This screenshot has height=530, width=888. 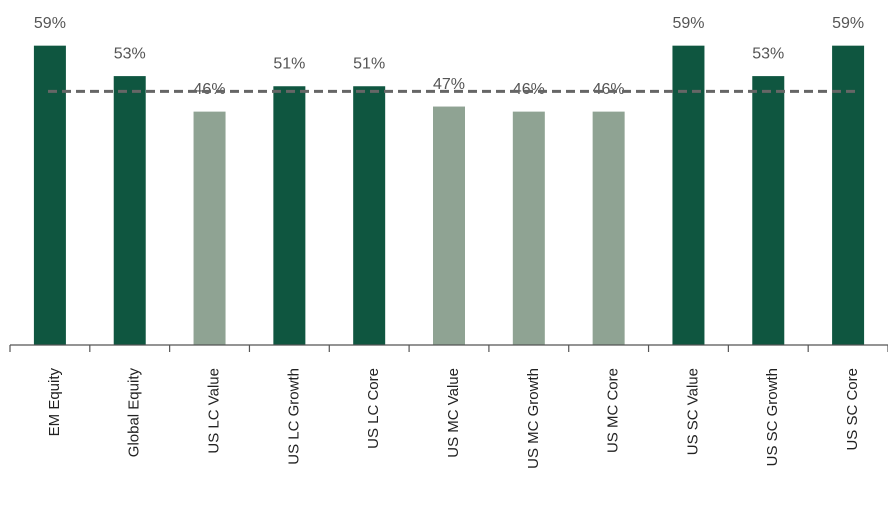 I want to click on x-tick-label: US MC Growth, so click(x=533, y=418).